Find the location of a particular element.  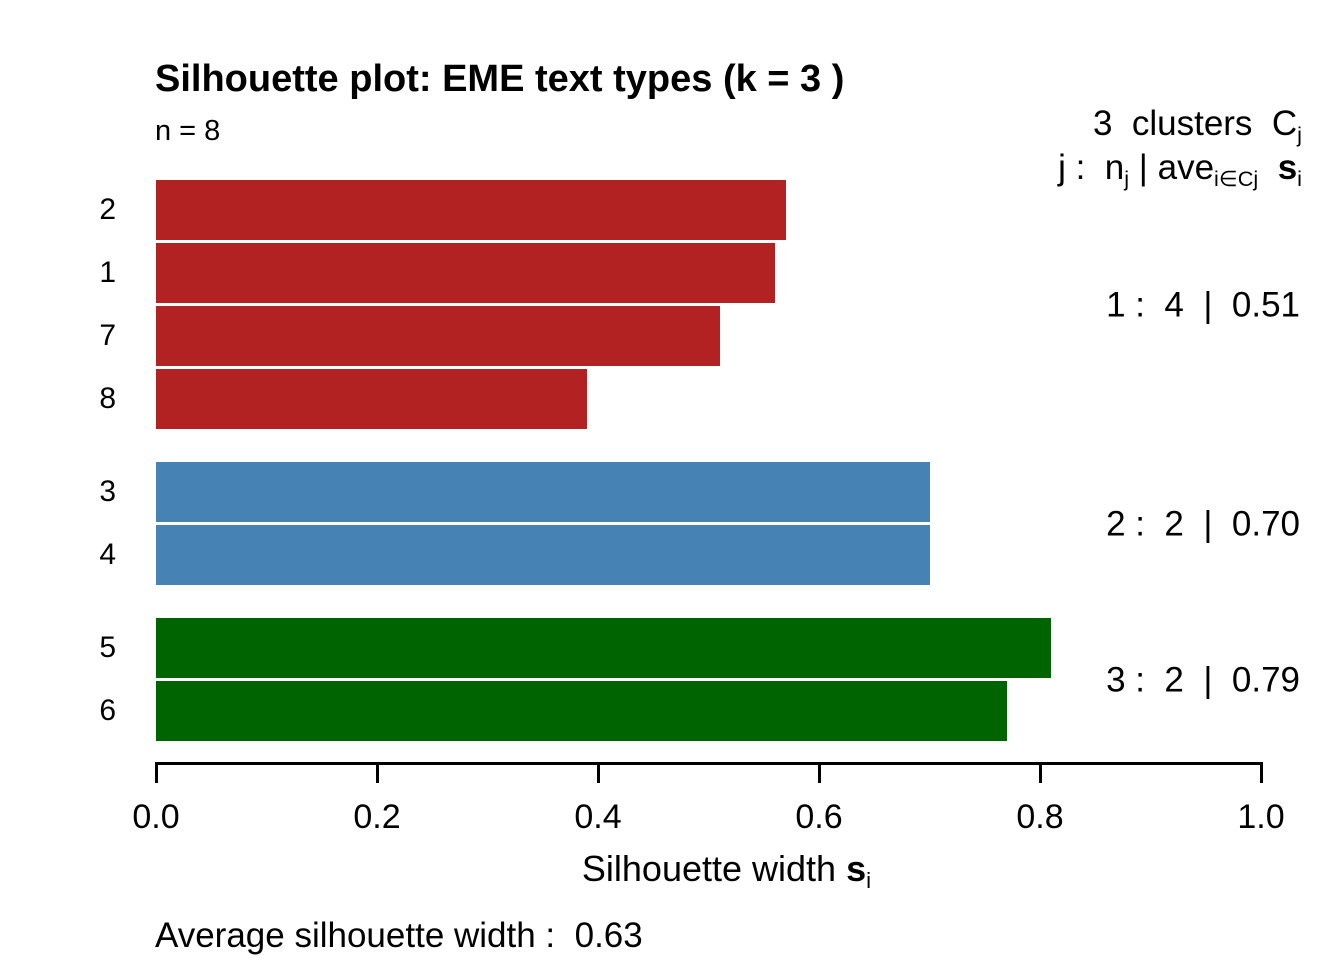

bar-label: 3 is located at coordinates (107, 491).